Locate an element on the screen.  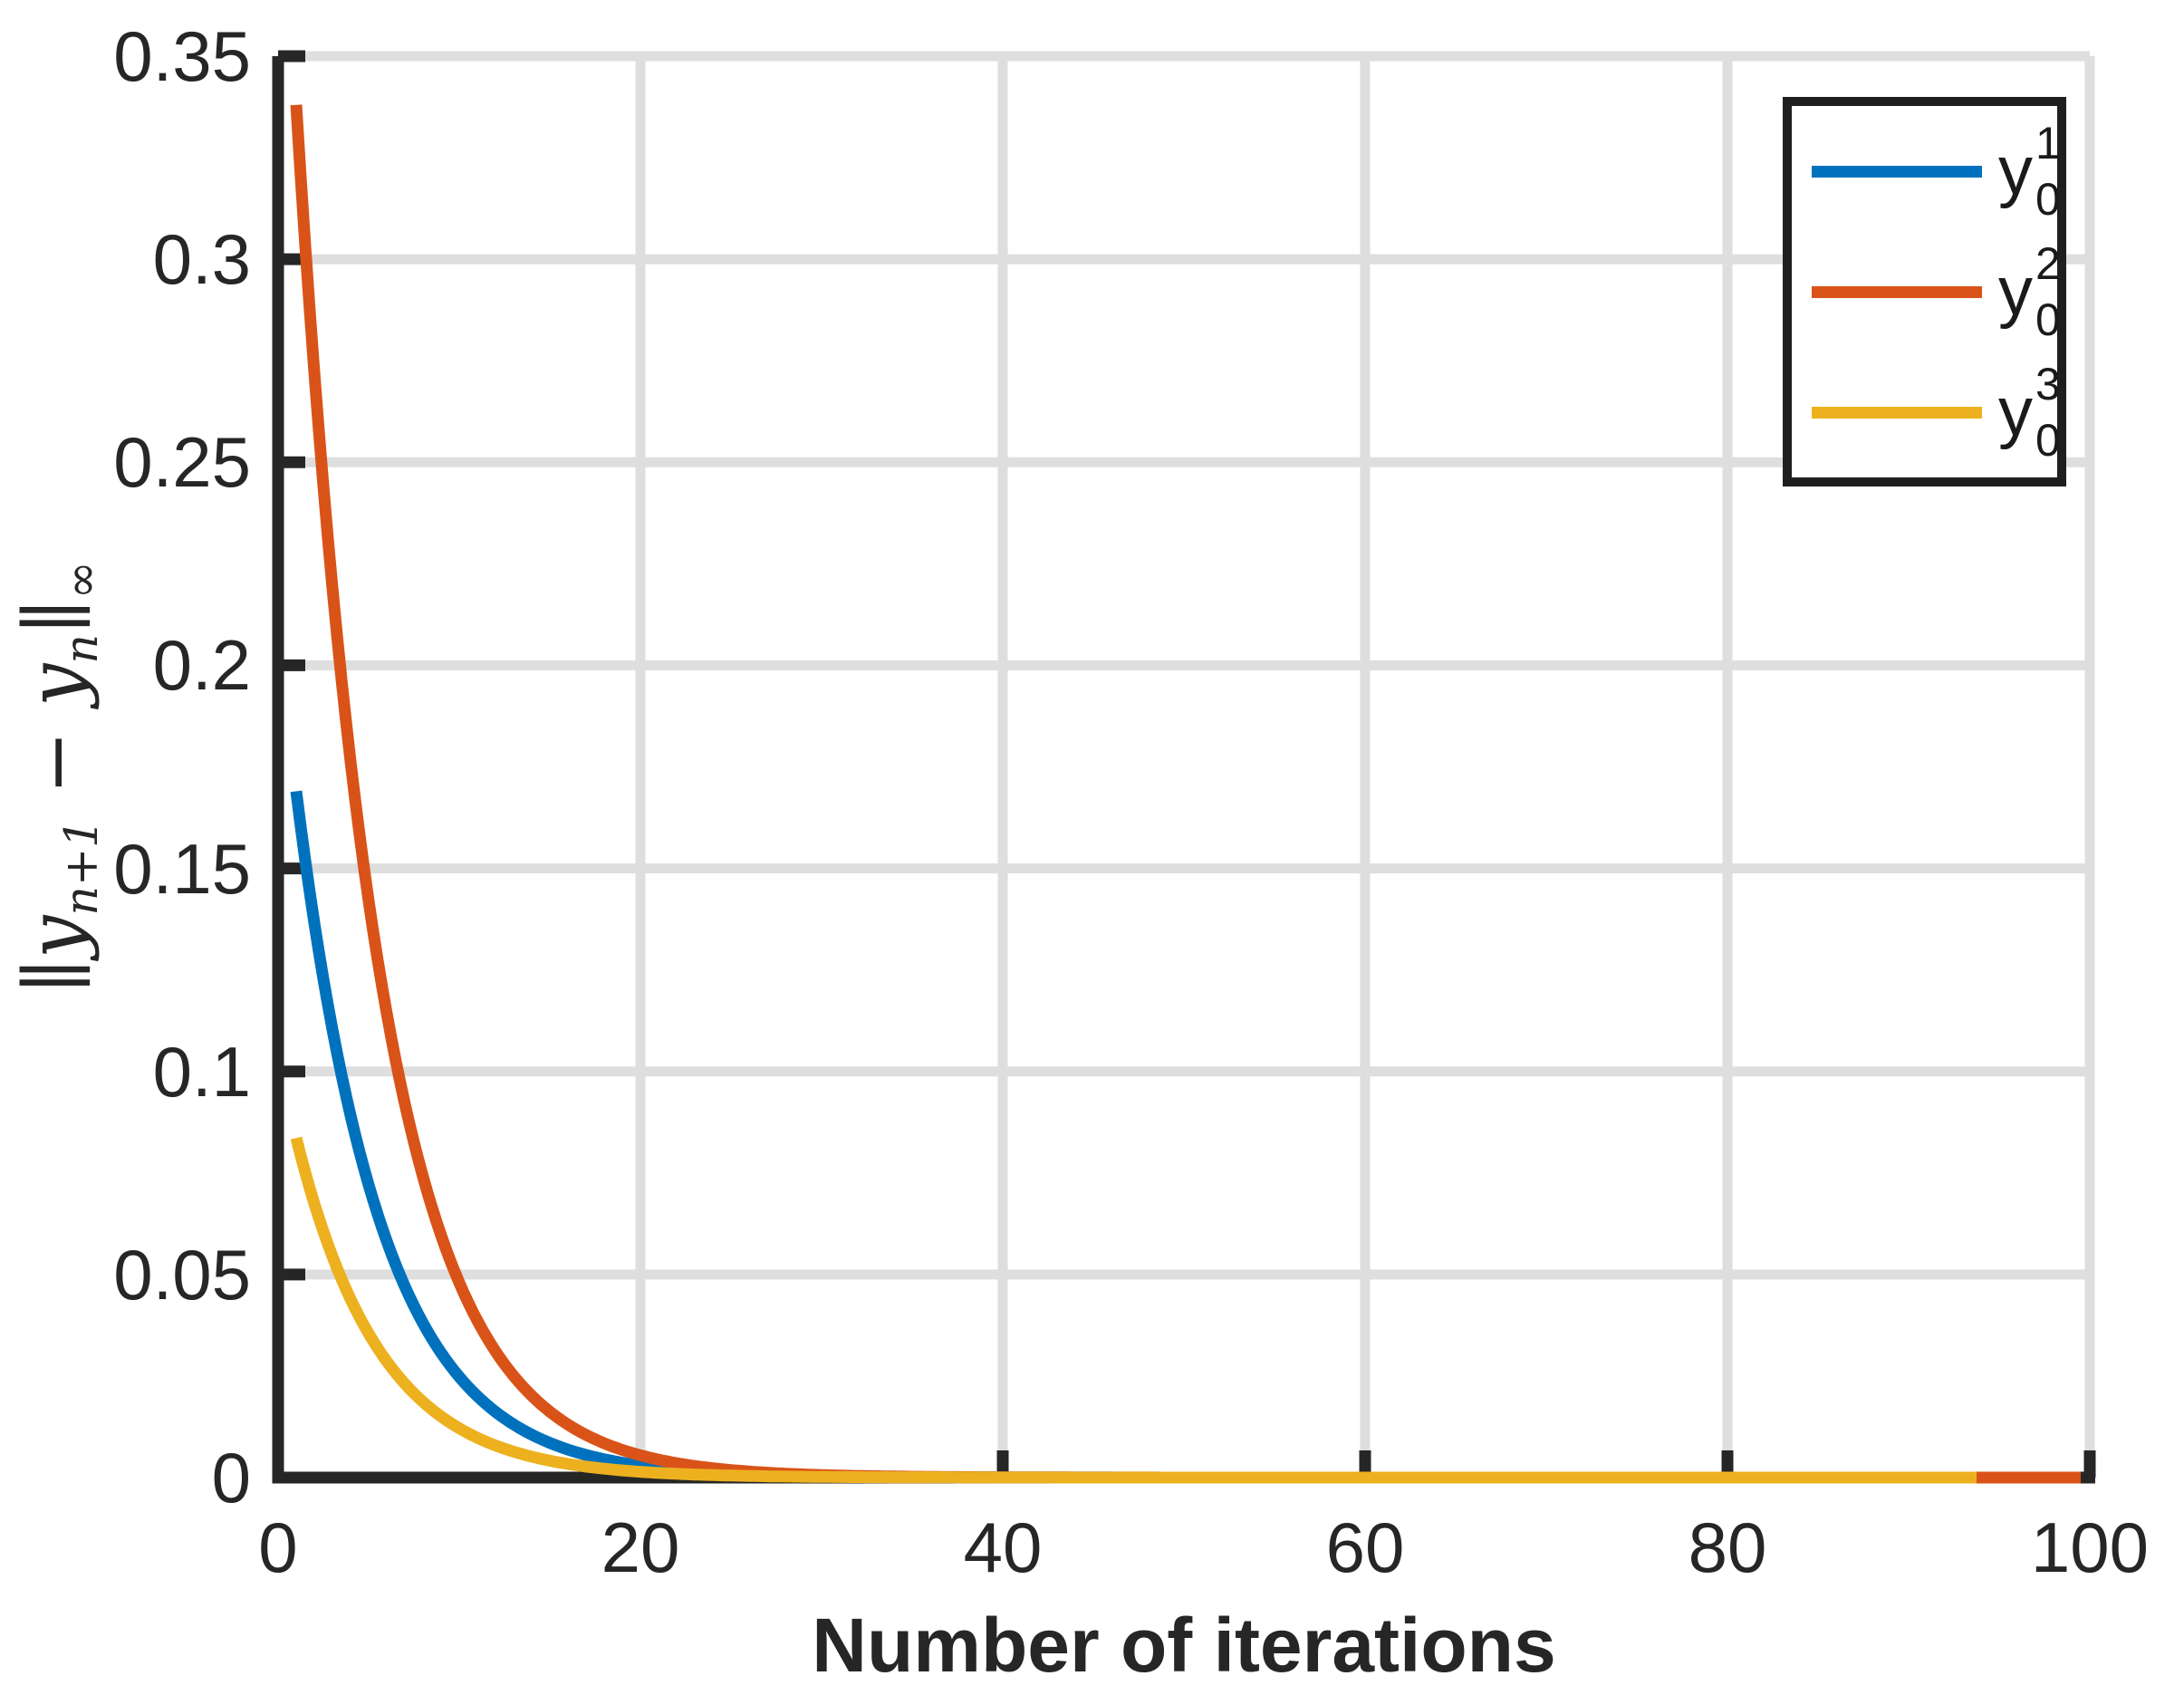
y-tick-label: 0.05 is located at coordinates (182, 1274).